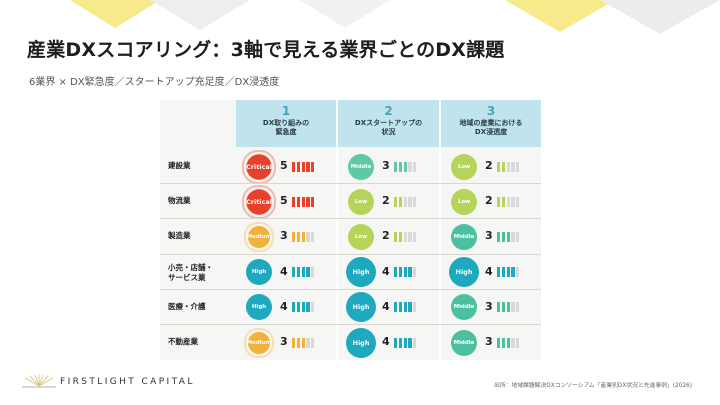 The height and width of the screenshot is (405, 720). I want to click on industry-name: 不動産業, so click(183, 341).